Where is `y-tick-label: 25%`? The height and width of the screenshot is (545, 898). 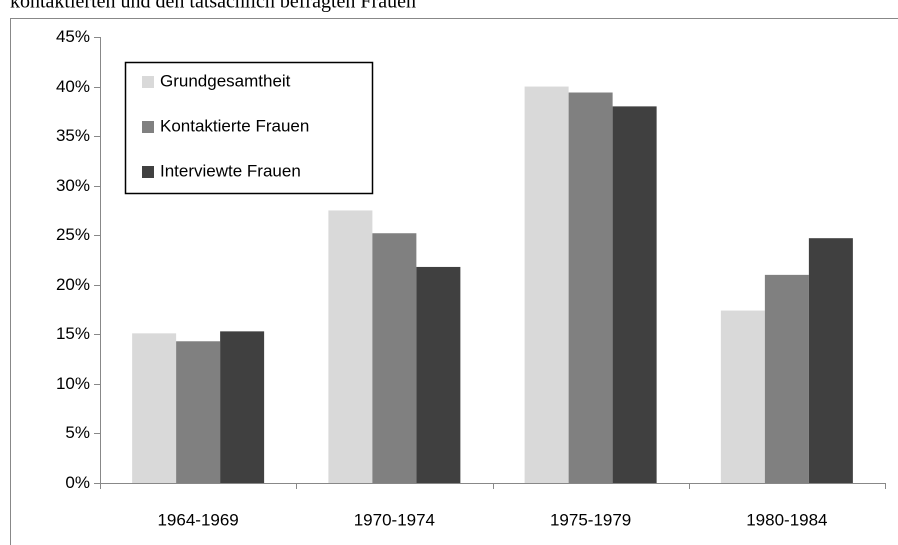
y-tick-label: 25% is located at coordinates (73, 234).